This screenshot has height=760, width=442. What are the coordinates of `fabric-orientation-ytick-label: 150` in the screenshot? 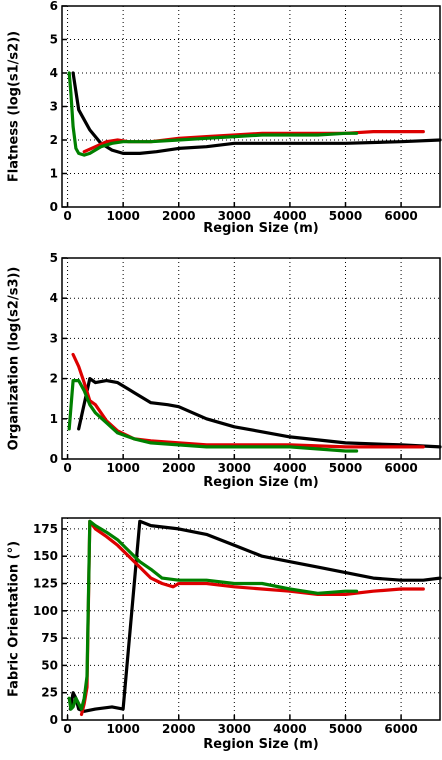 It's located at (45, 556).